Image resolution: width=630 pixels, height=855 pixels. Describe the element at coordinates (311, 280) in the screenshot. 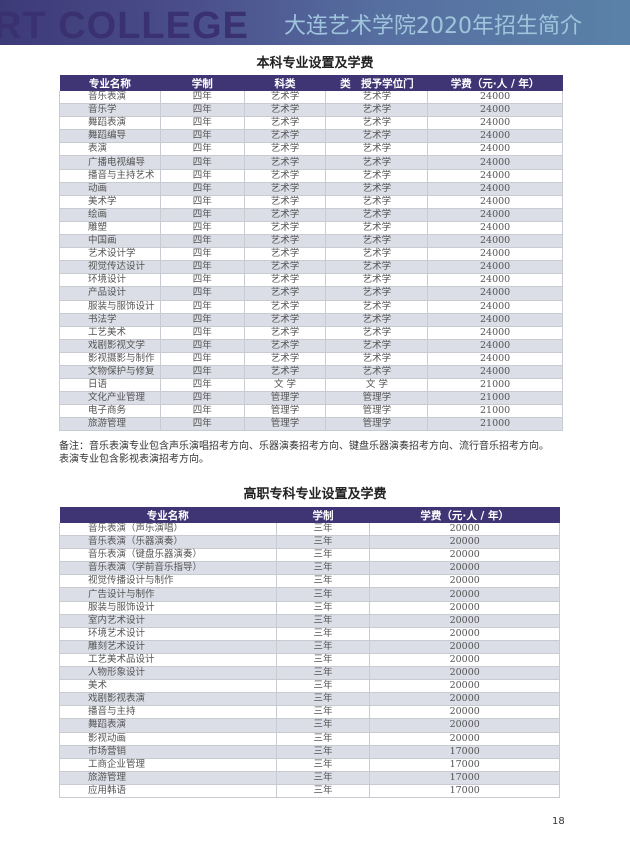

I see `table-row: 环境设计 四年 艺术学 艺术学 24000` at that location.